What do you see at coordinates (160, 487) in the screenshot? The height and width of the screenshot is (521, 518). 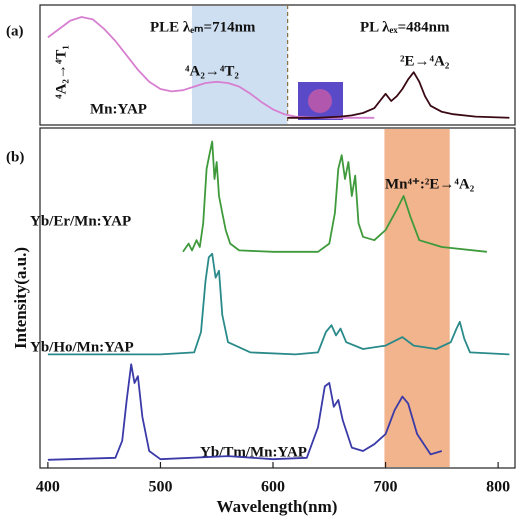 I see `x-tick-label: 500` at bounding box center [160, 487].